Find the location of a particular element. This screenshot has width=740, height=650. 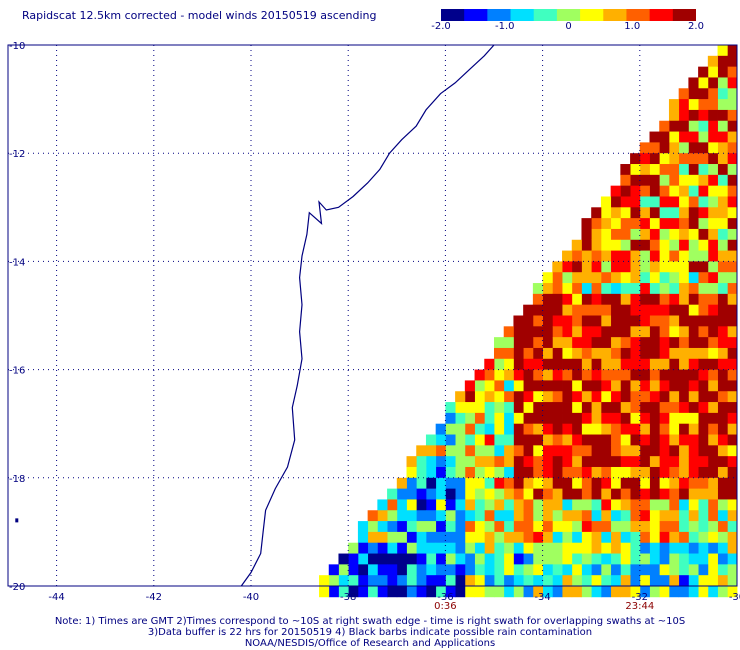

lon-label: -42 is located at coordinates (154, 596).